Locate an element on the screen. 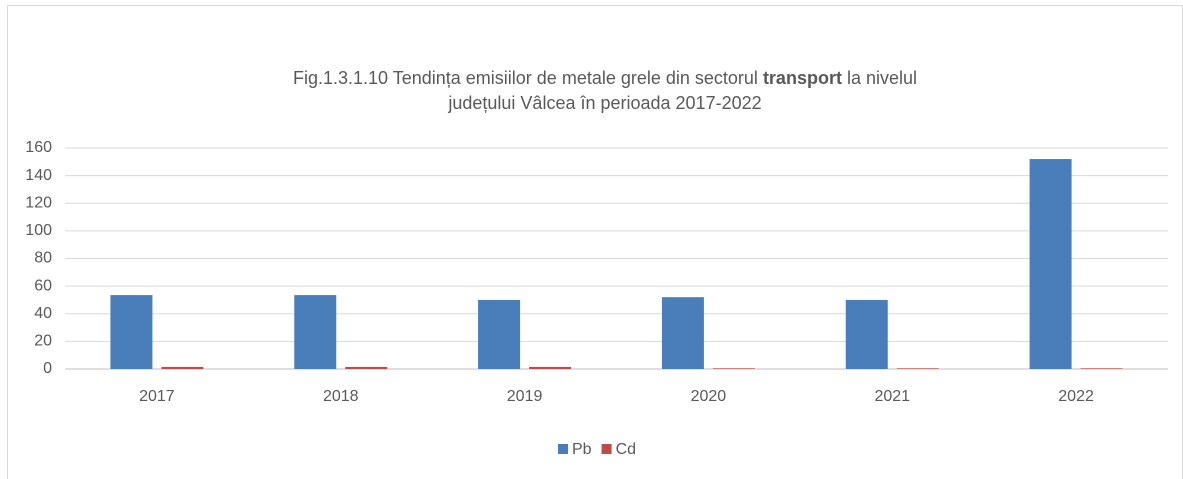 The height and width of the screenshot is (479, 1183). chart-title: județului Vâlcea în perioada 2017-2022 is located at coordinates (604, 103).